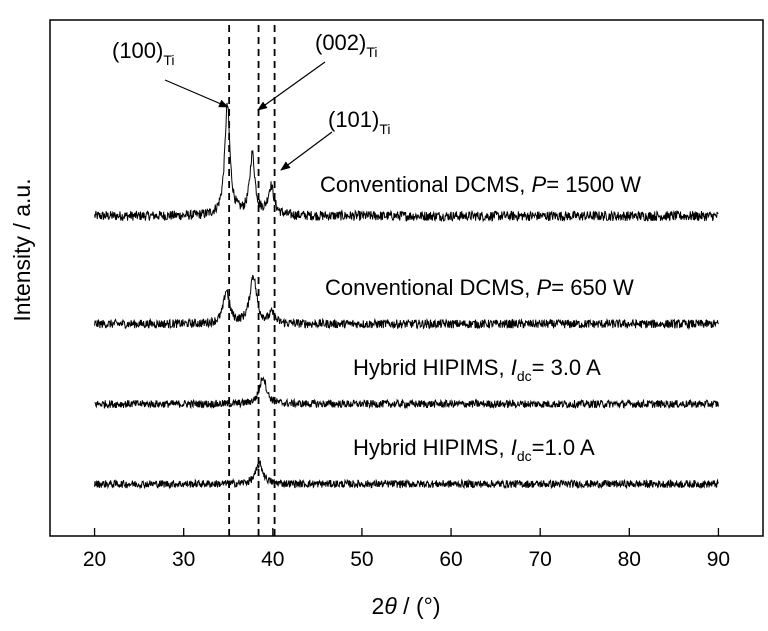  I want to click on peak-label-100: (100)Ti, so click(143, 53).